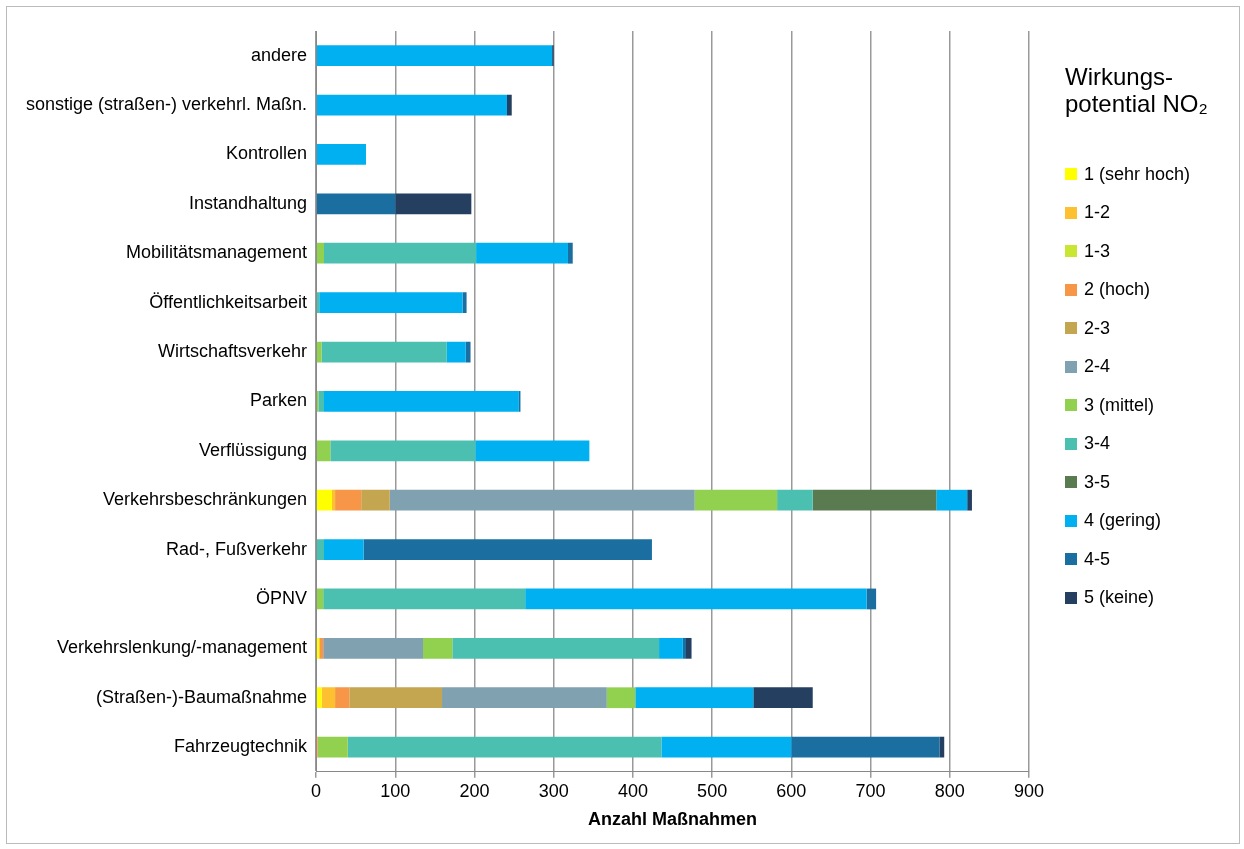 The image size is (1244, 849). I want to click on y-tick-label: sonstige (straßen-) verkehrl. Maßn., so click(166, 104).